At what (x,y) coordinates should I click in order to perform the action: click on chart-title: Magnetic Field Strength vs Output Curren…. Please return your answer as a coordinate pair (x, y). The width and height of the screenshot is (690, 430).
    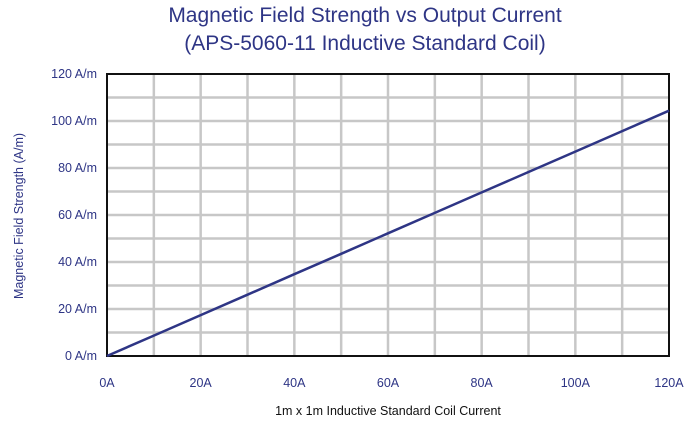
    Looking at the image, I should click on (365, 15).